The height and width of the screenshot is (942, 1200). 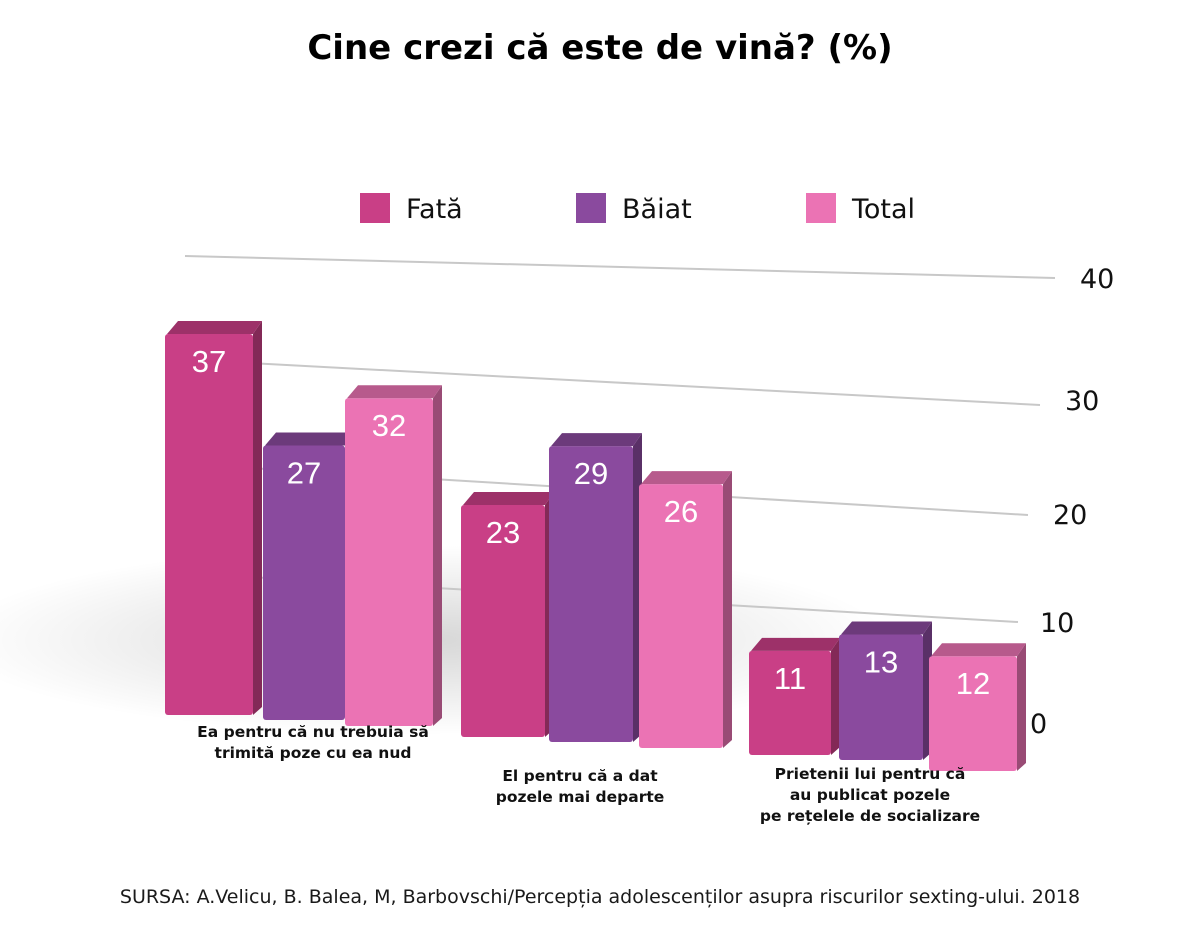 I want to click on legend-label-1: Băiat, so click(x=657, y=209).